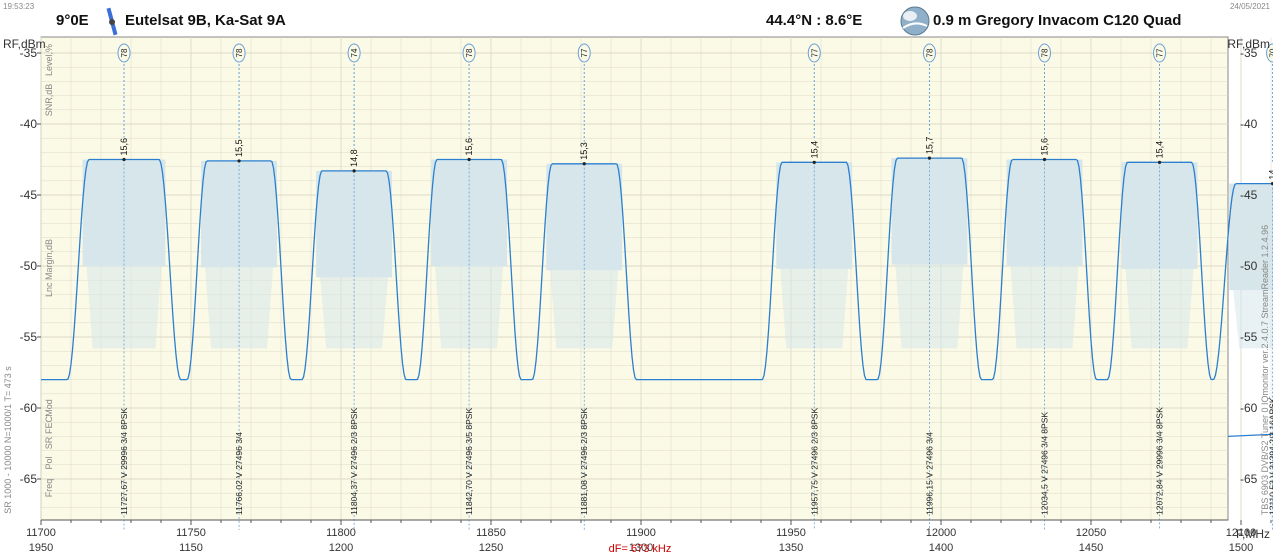  What do you see at coordinates (49, 488) in the screenshot?
I see `side-label-freq: Freq` at bounding box center [49, 488].